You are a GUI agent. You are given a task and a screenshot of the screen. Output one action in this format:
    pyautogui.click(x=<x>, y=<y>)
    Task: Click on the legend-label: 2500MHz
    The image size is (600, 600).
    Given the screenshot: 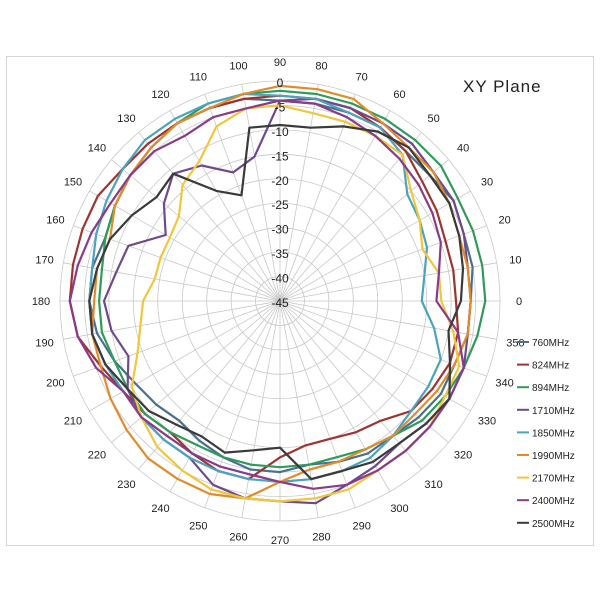 What is the action you would take?
    pyautogui.click(x=553, y=524)
    